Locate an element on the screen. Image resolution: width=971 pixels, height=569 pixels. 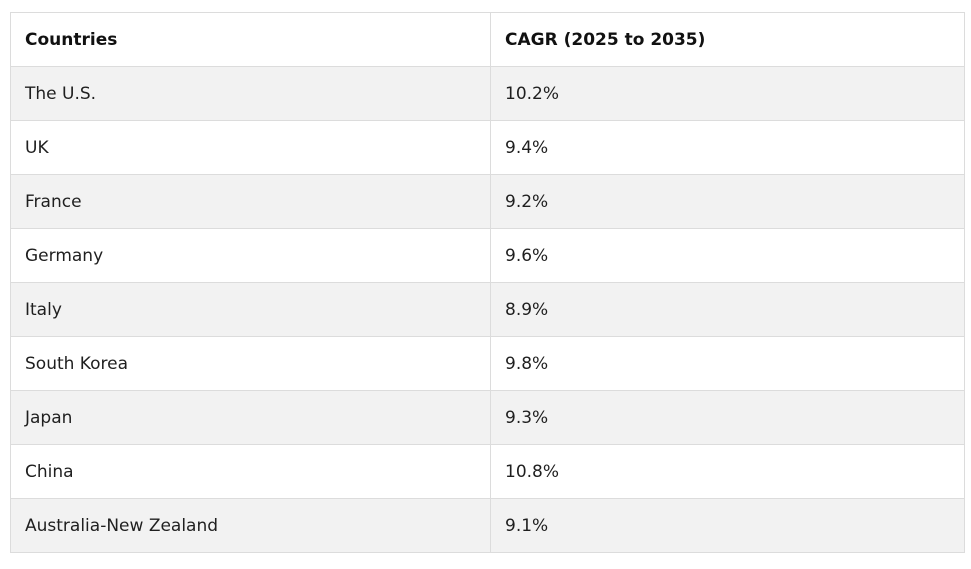
cagr-cell: 9.3% is located at coordinates (727, 417).